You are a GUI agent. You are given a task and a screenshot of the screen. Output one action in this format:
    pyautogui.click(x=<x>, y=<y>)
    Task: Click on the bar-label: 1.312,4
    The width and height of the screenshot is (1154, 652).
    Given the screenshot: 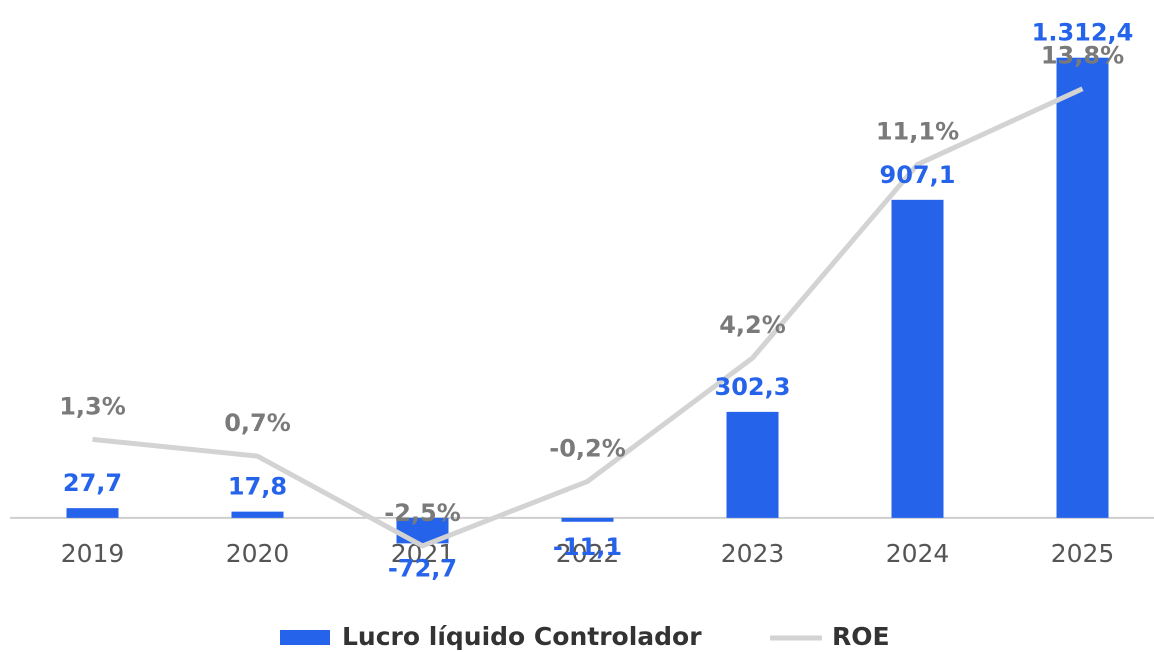 What is the action you would take?
    pyautogui.click(x=1083, y=33)
    